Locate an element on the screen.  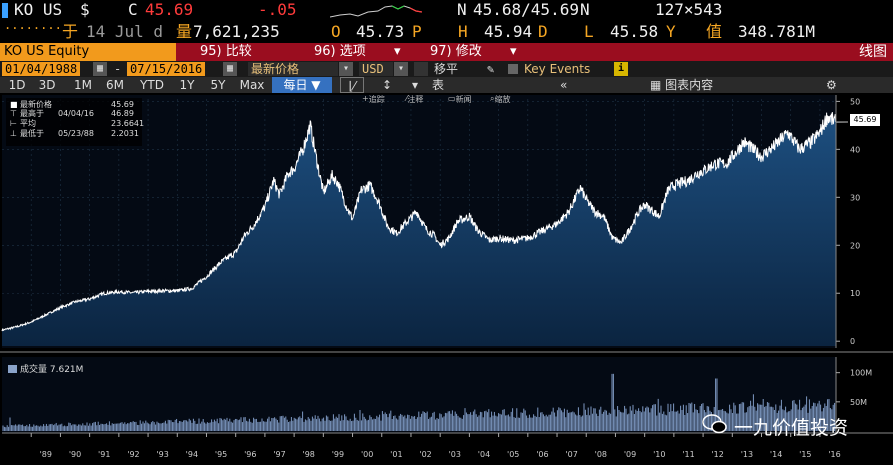
line-chart-label: 线图 is located at coordinates (873, 52).